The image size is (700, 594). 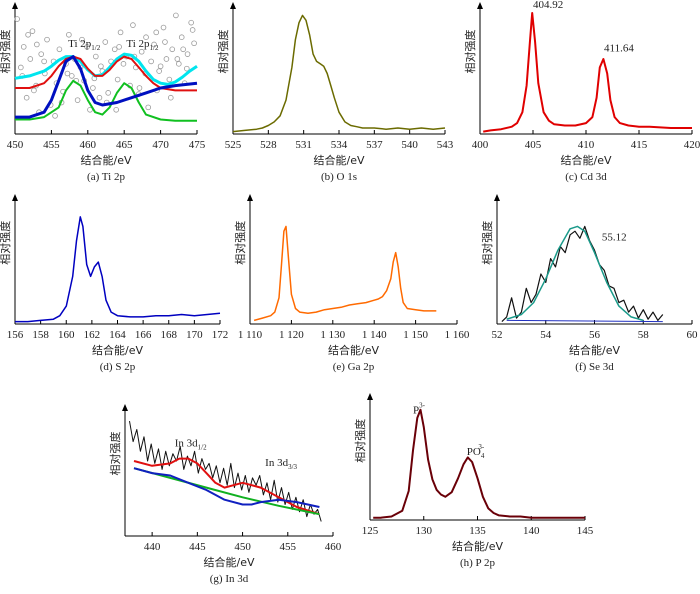 I want to click on peak-annotation: 404.92, so click(x=548, y=5).